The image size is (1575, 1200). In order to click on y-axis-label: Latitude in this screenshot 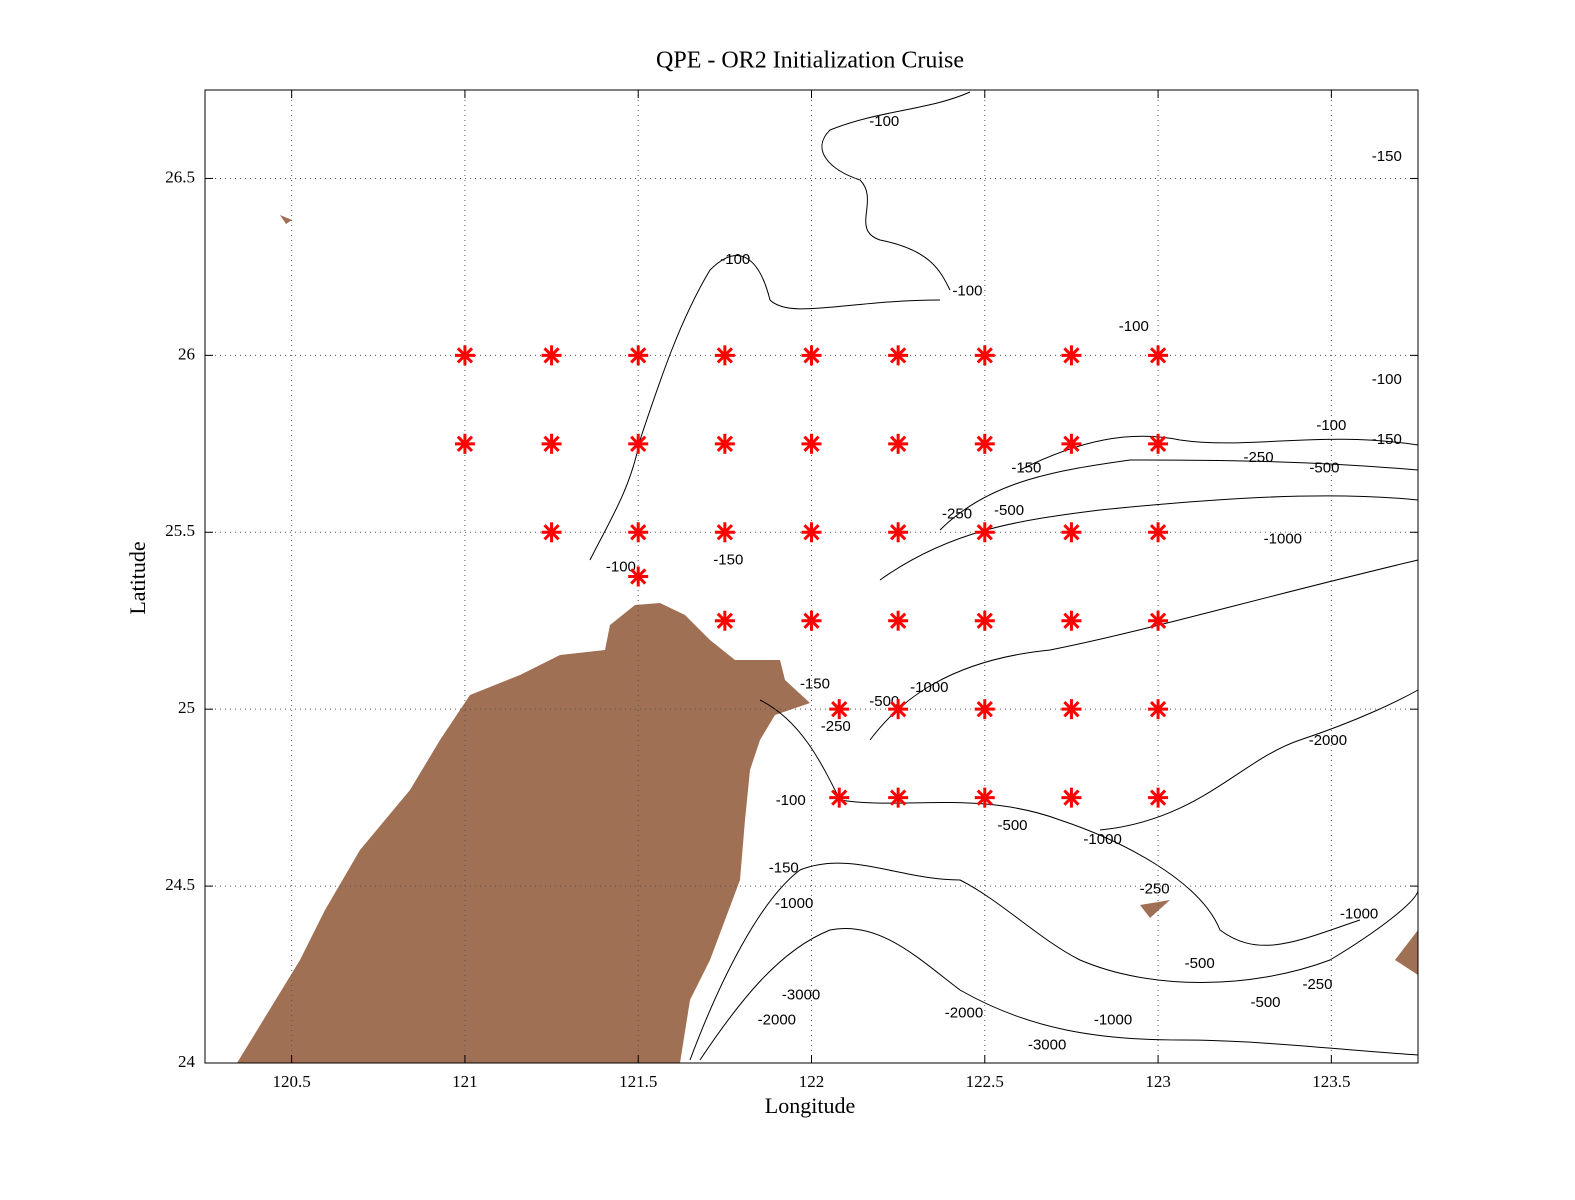, I will do `click(137, 577)`.